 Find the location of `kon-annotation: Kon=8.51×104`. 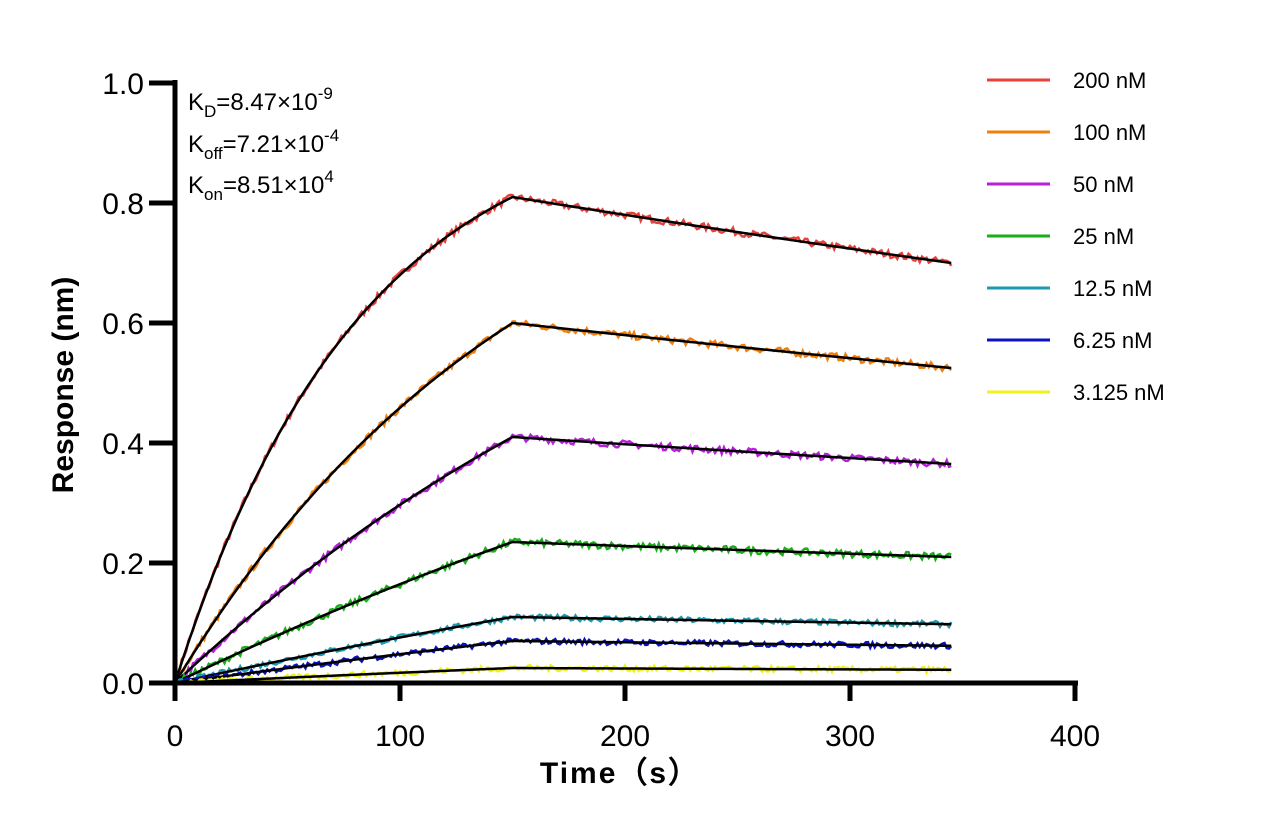

kon-annotation: Kon=8.51×104 is located at coordinates (261, 185).